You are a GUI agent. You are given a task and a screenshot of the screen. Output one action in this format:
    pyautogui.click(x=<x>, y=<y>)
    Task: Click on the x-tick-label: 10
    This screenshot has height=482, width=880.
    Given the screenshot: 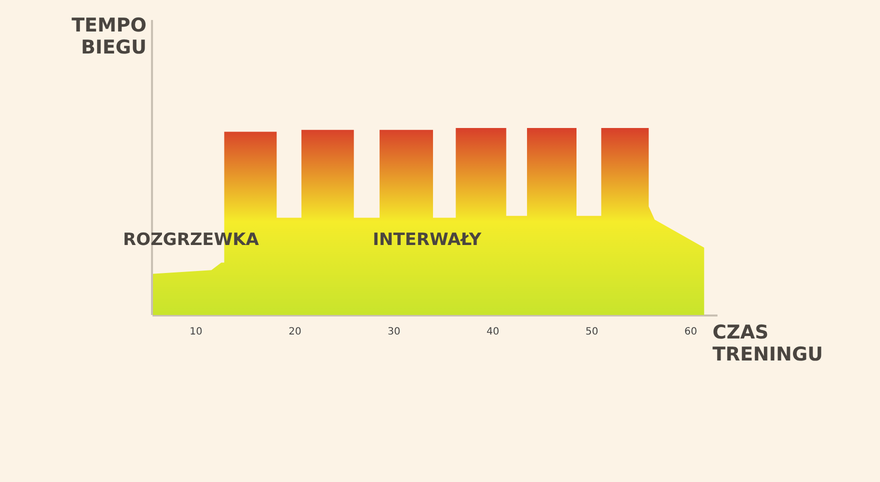 What is the action you would take?
    pyautogui.click(x=196, y=332)
    